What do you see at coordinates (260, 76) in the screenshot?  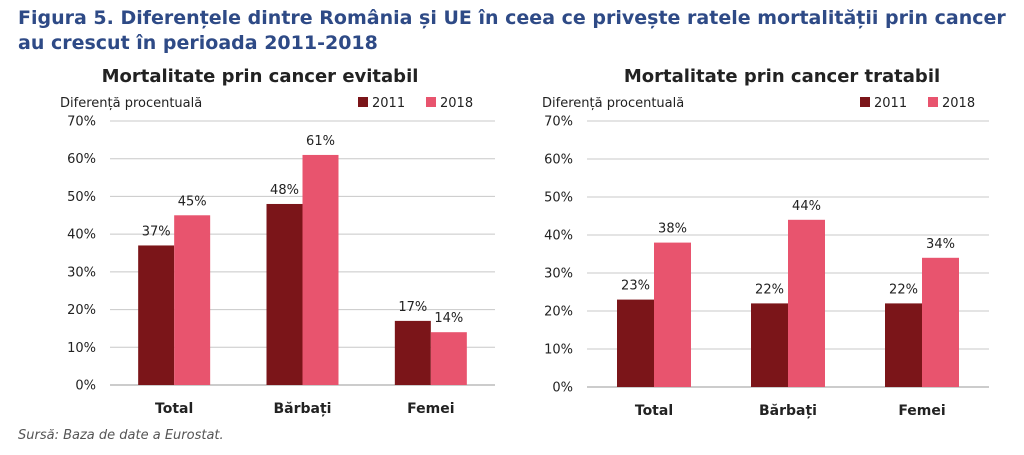 I see `chart-title: Mortalitate prin cancer evitabil` at bounding box center [260, 76].